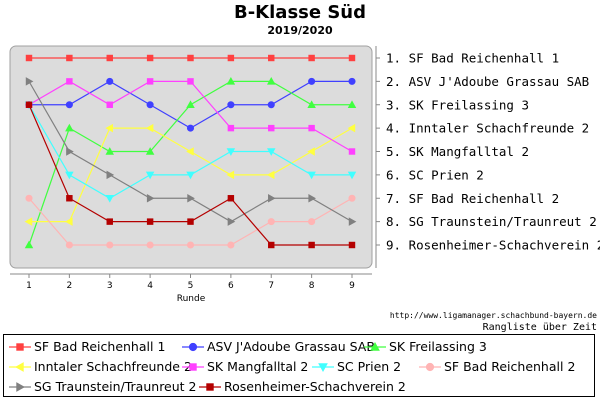 This screenshot has height=400, width=600. Describe the element at coordinates (352, 286) in the screenshot. I see `x-tick-label: 9` at that location.